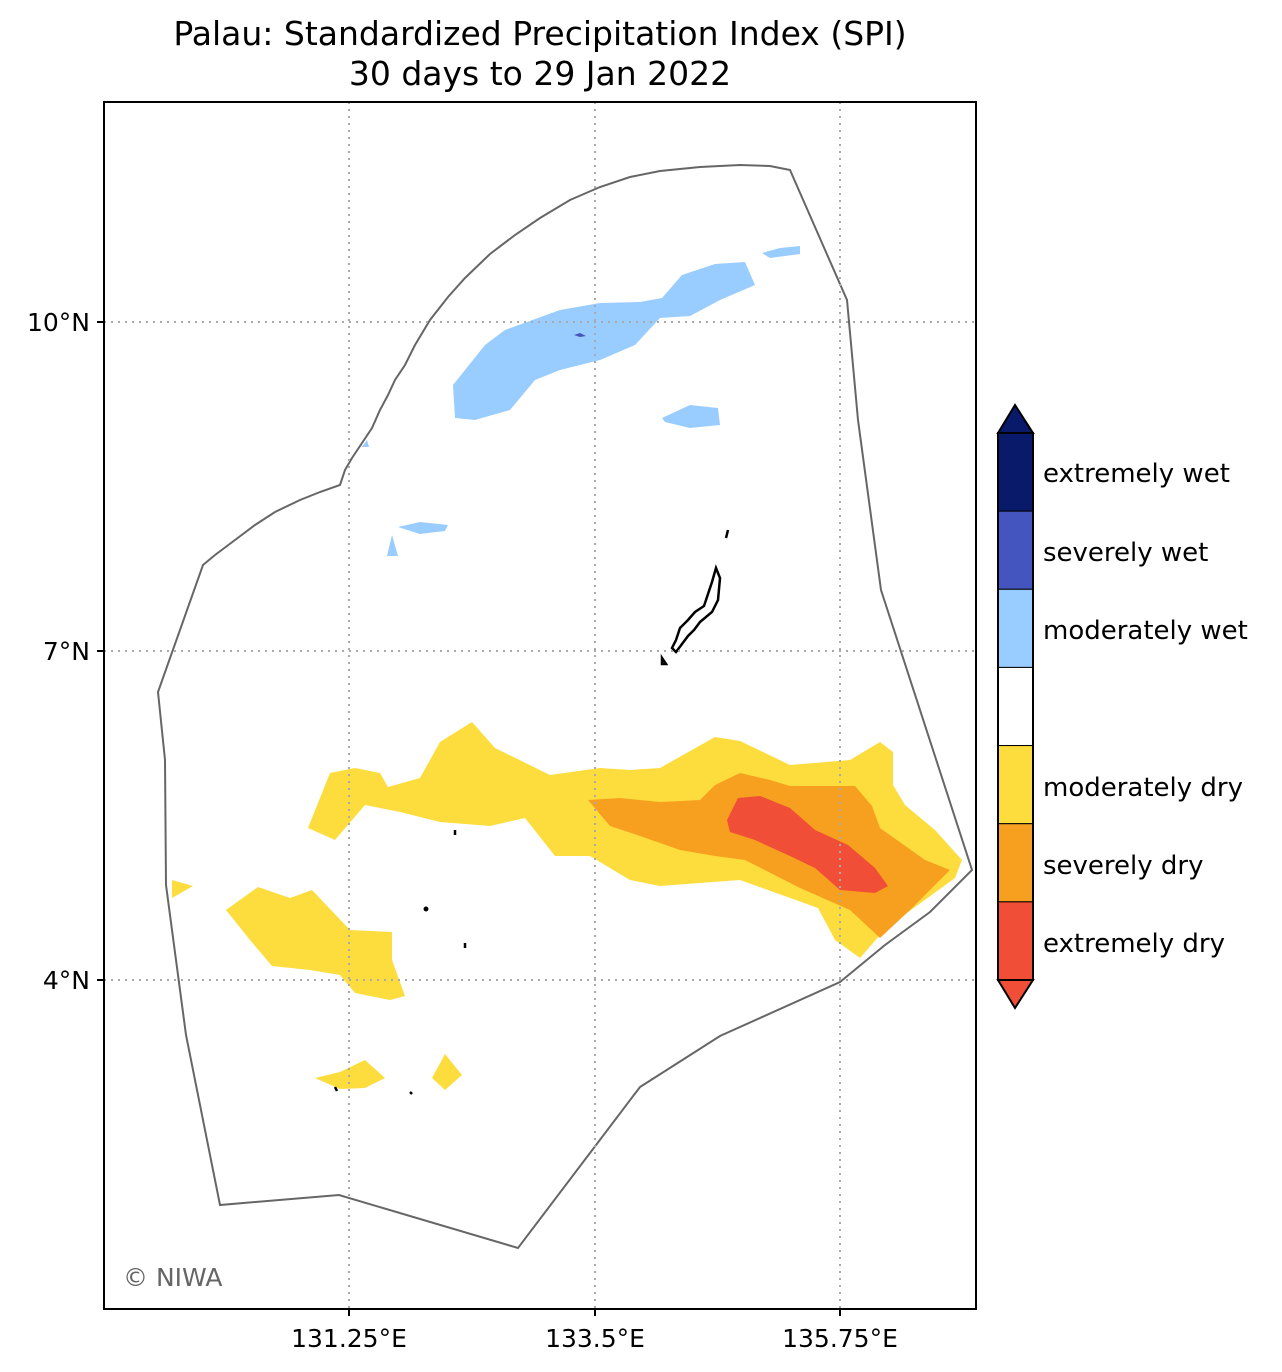  Describe the element at coordinates (349, 1338) in the screenshot. I see `x-tick-label: 131.25°E` at that location.